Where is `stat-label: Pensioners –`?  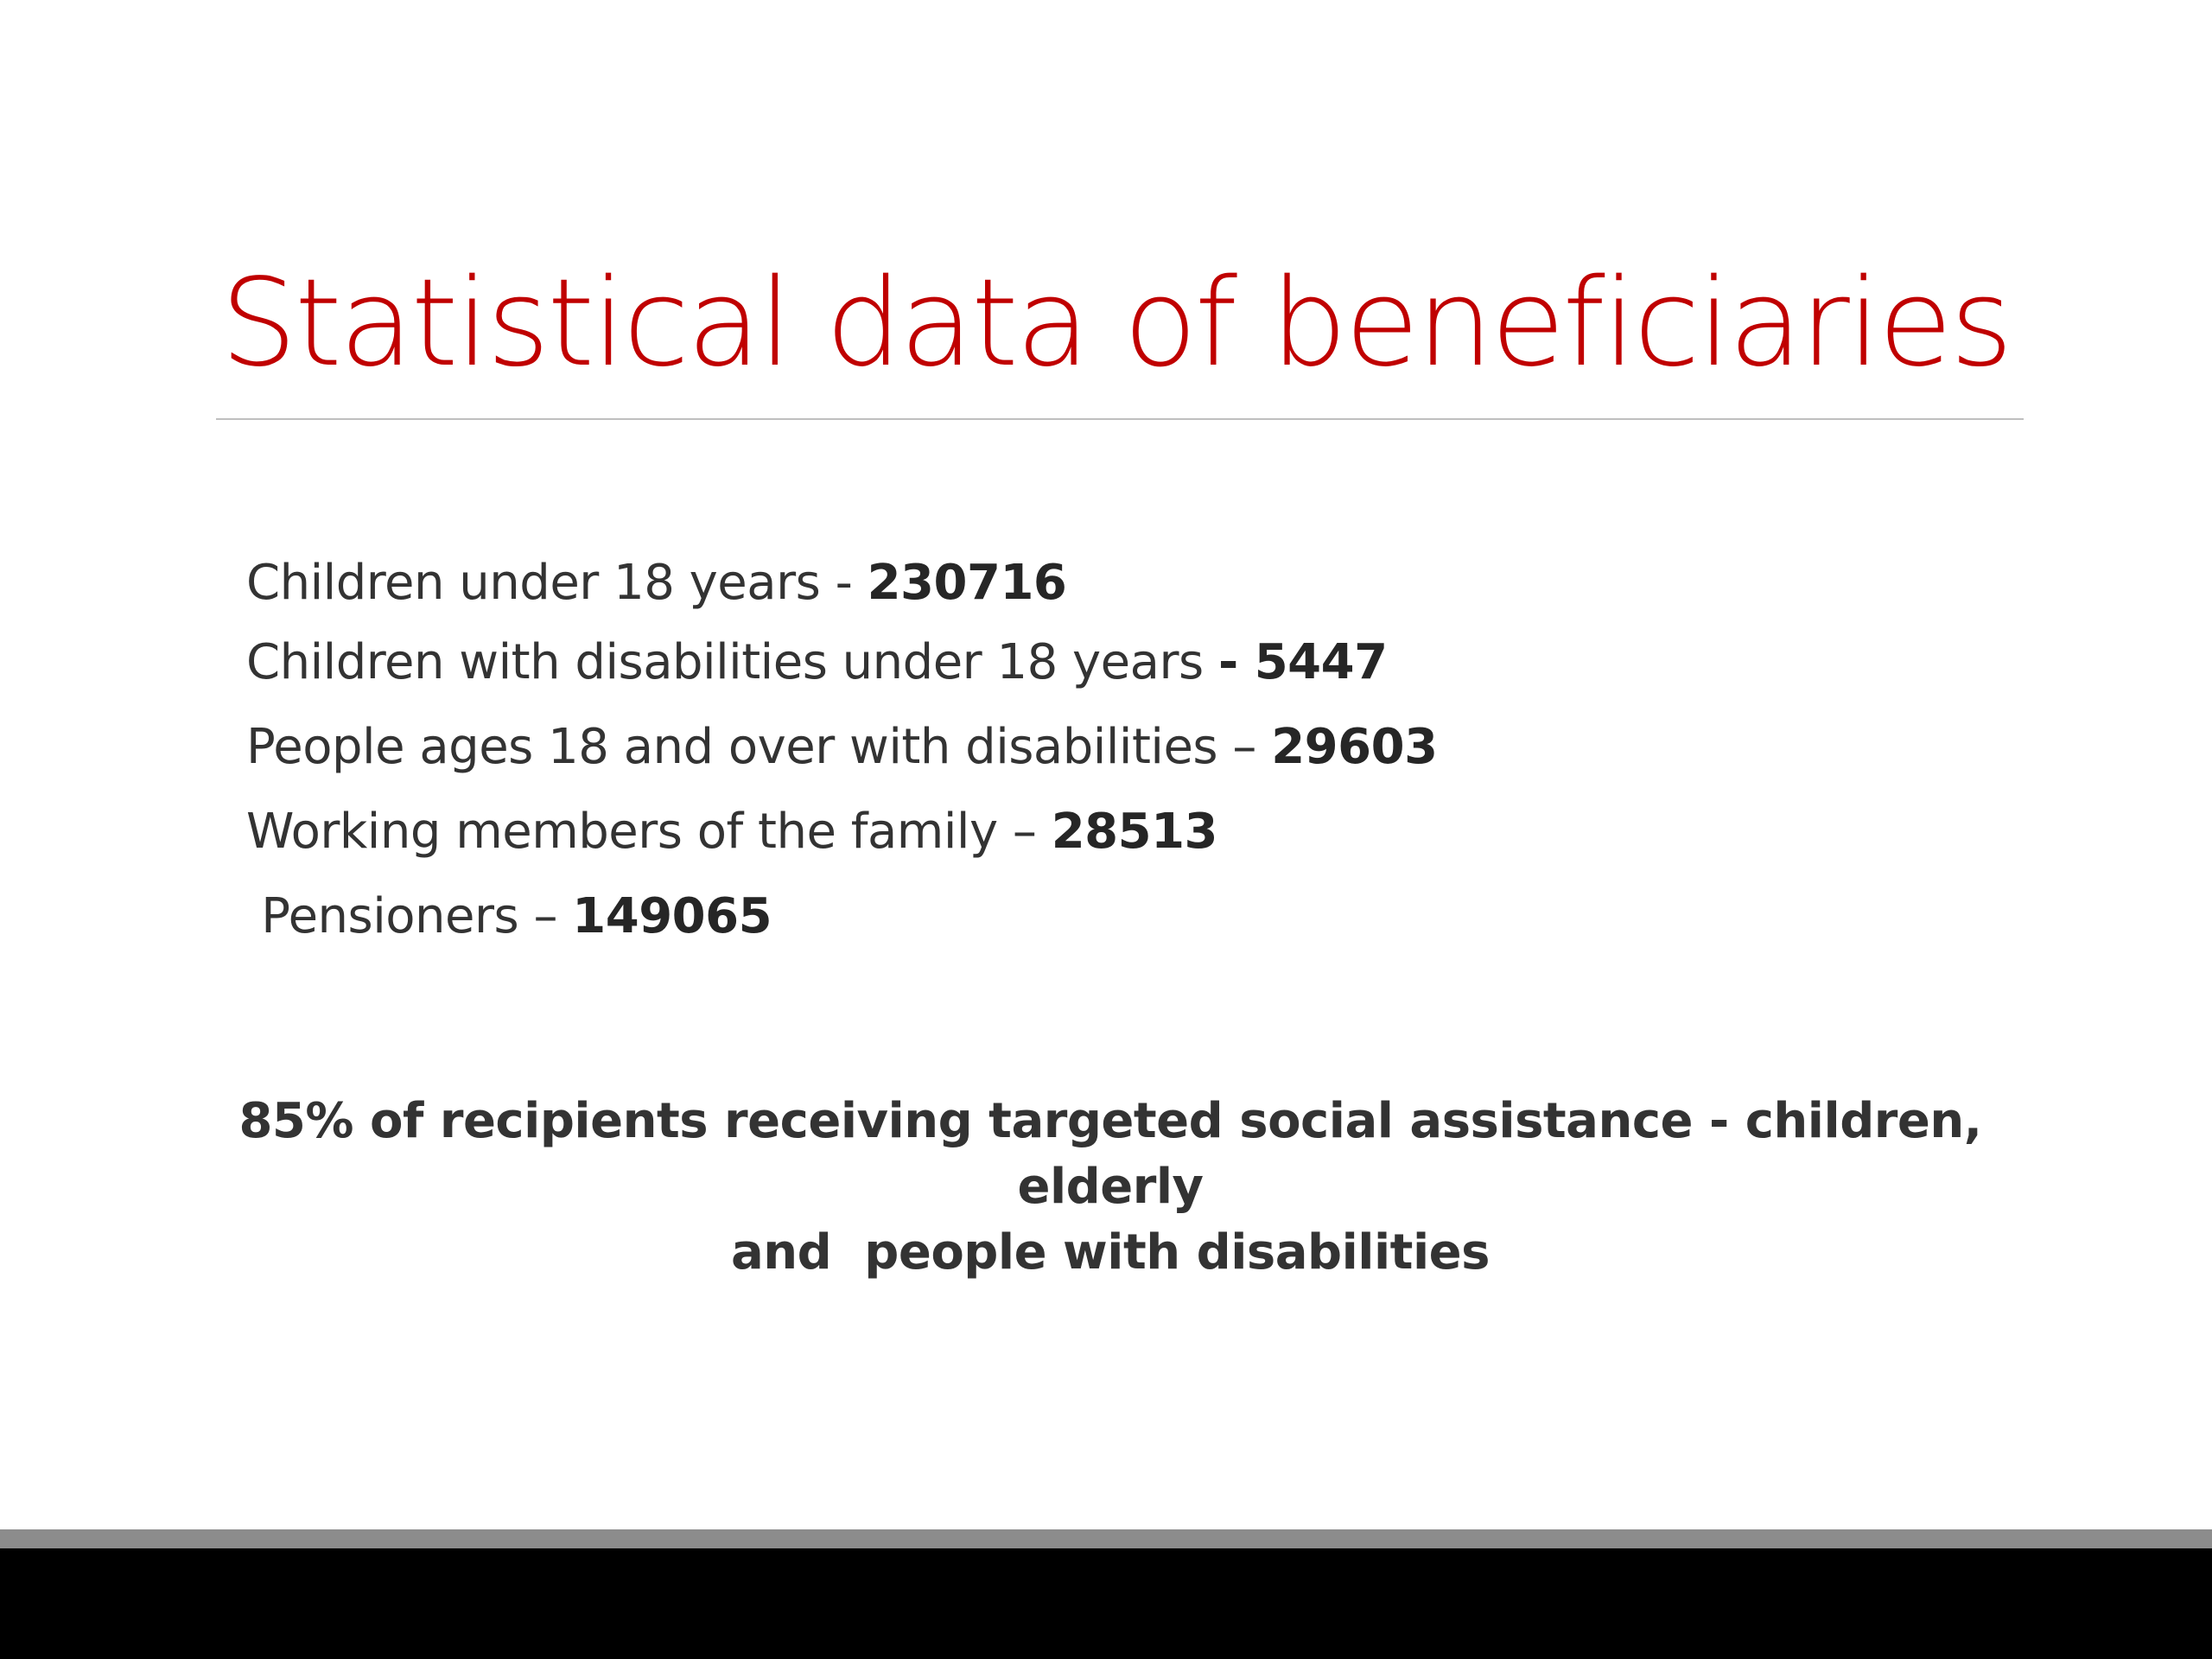
stat-label: Pensioners – is located at coordinates (409, 916).